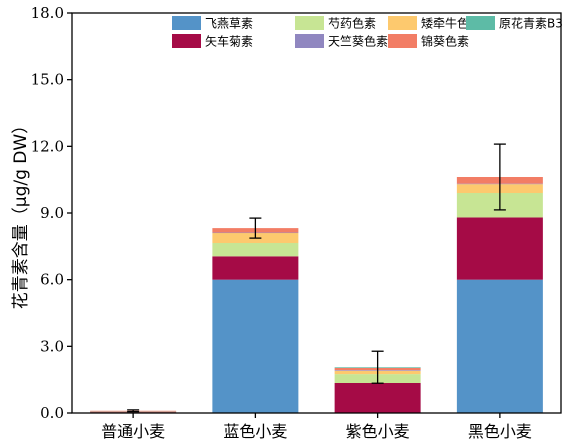 This screenshot has width=578, height=448. What do you see at coordinates (52, 213) in the screenshot?
I see `y-tick-label-4: 9.0` at bounding box center [52, 213].